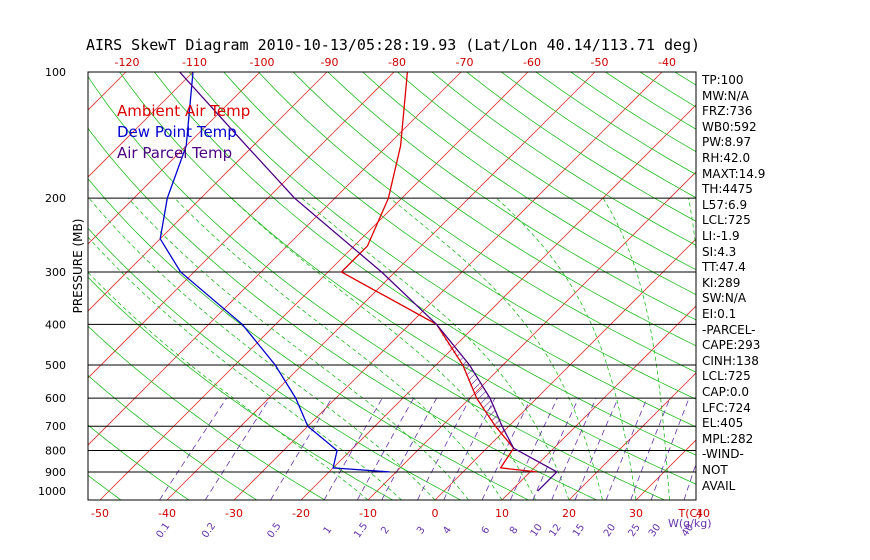 The height and width of the screenshot is (560, 870). What do you see at coordinates (55, 365) in the screenshot?
I see `pressure-tick-label: 500` at bounding box center [55, 365].